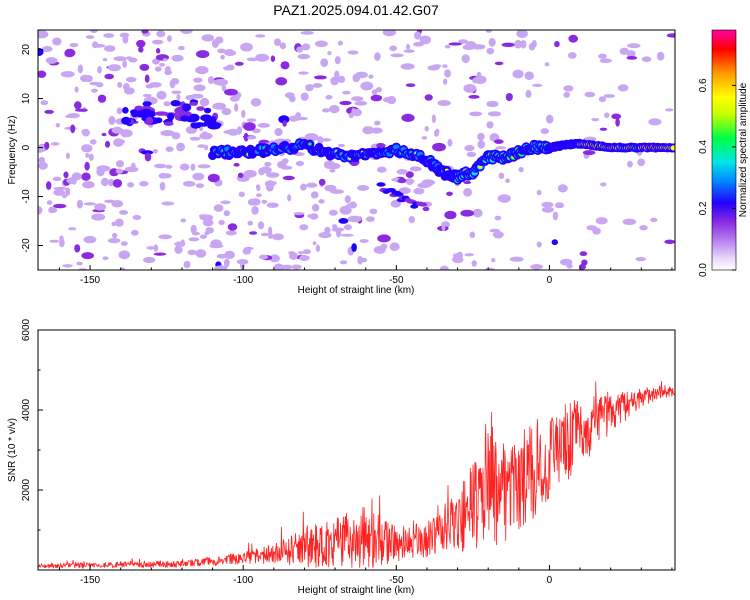 The height and width of the screenshot is (600, 750). Describe the element at coordinates (703, 147) in the screenshot. I see `colorbar-tick-label: 0.4` at that location.